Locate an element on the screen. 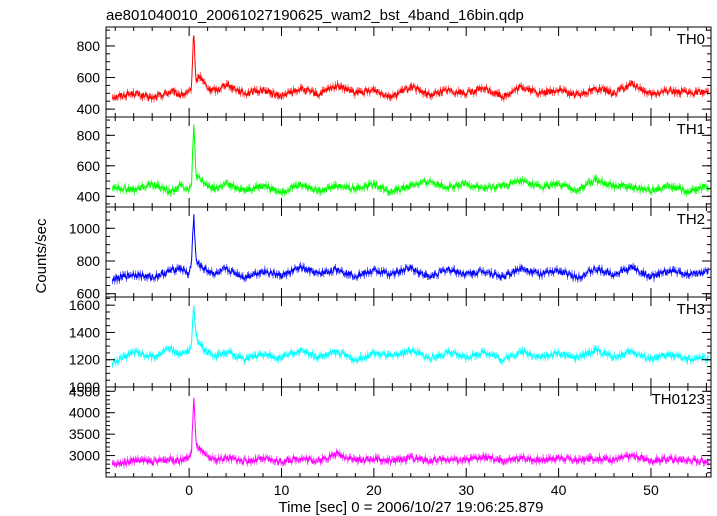 This screenshot has height=516, width=717. series-line-th1 is located at coordinates (410, 160).